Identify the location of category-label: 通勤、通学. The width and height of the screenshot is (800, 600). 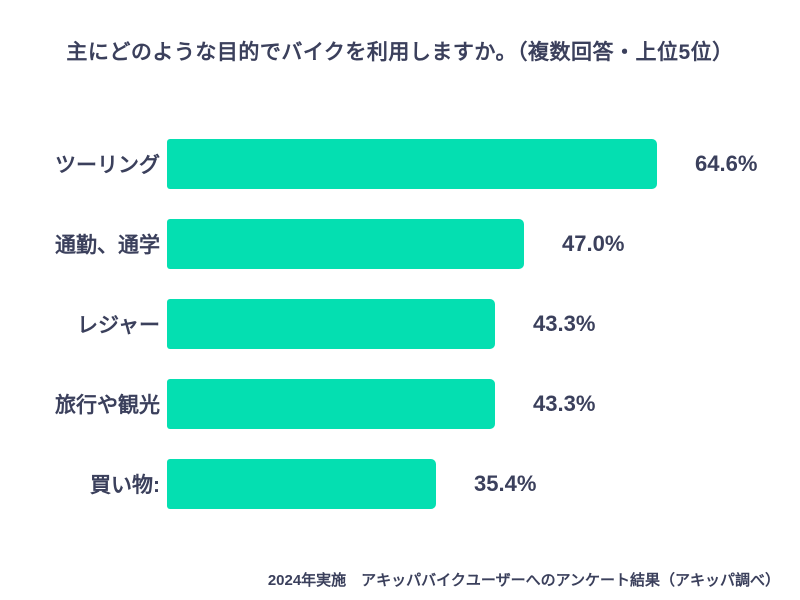
(107, 245).